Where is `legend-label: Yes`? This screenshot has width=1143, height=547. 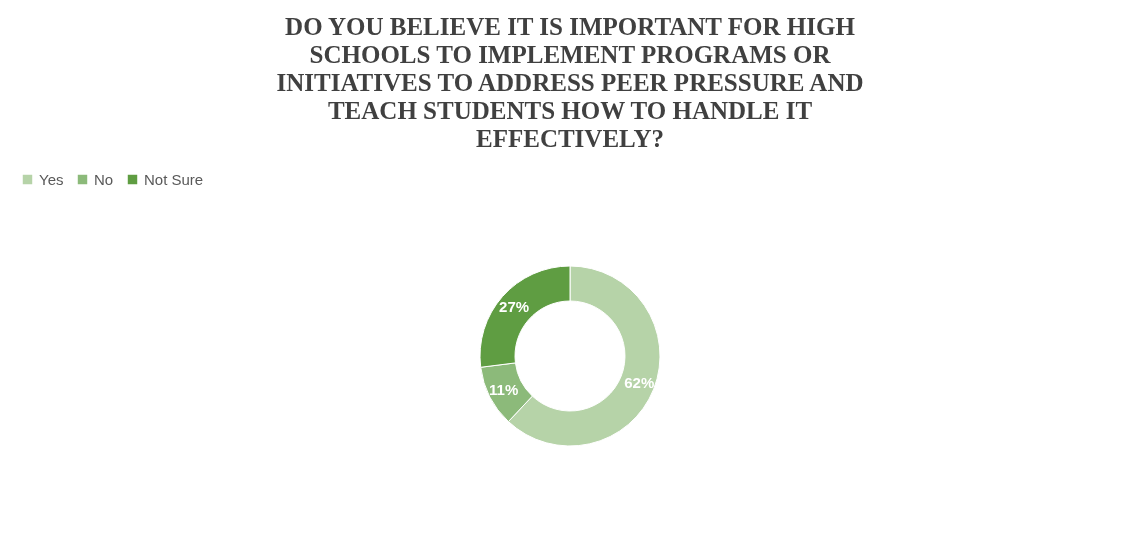 legend-label: Yes is located at coordinates (51, 179).